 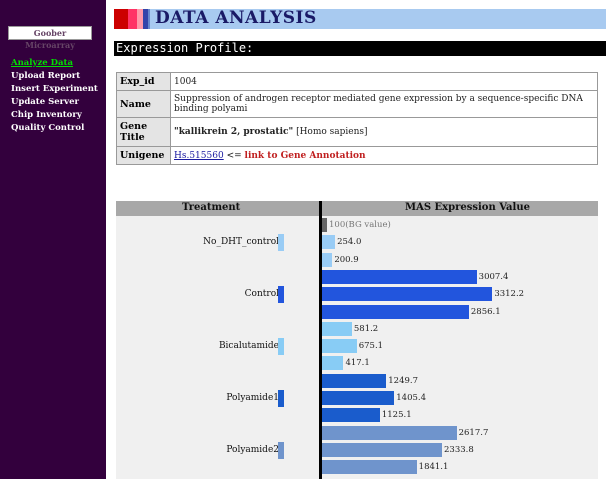 I want to click on expression-value-label: 254.0, so click(x=349, y=242).